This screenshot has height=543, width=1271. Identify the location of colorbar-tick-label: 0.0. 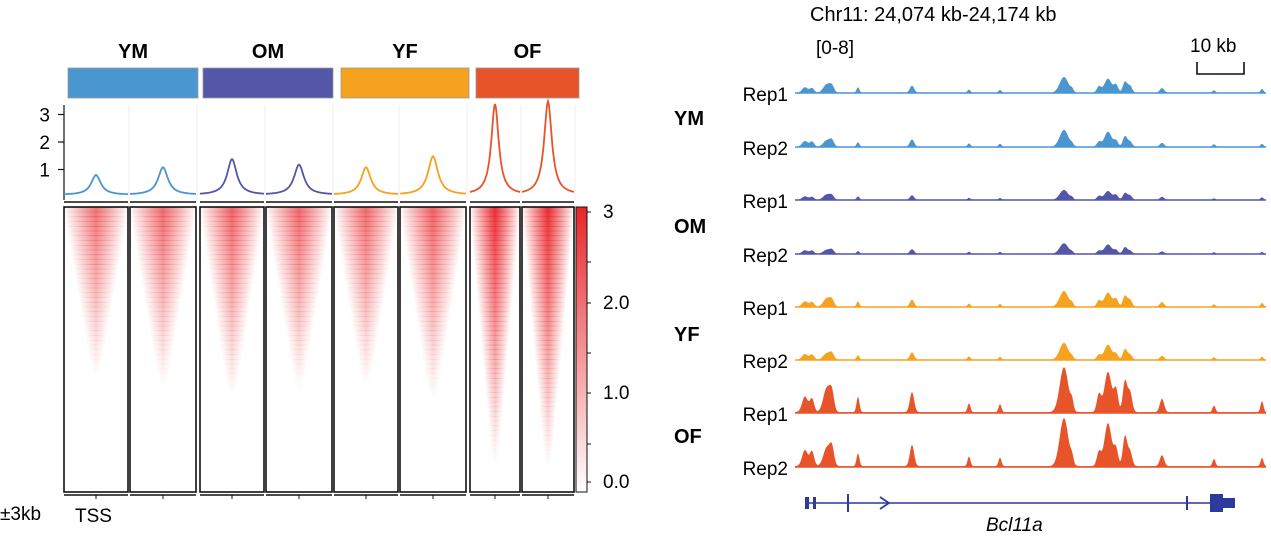
(616, 482).